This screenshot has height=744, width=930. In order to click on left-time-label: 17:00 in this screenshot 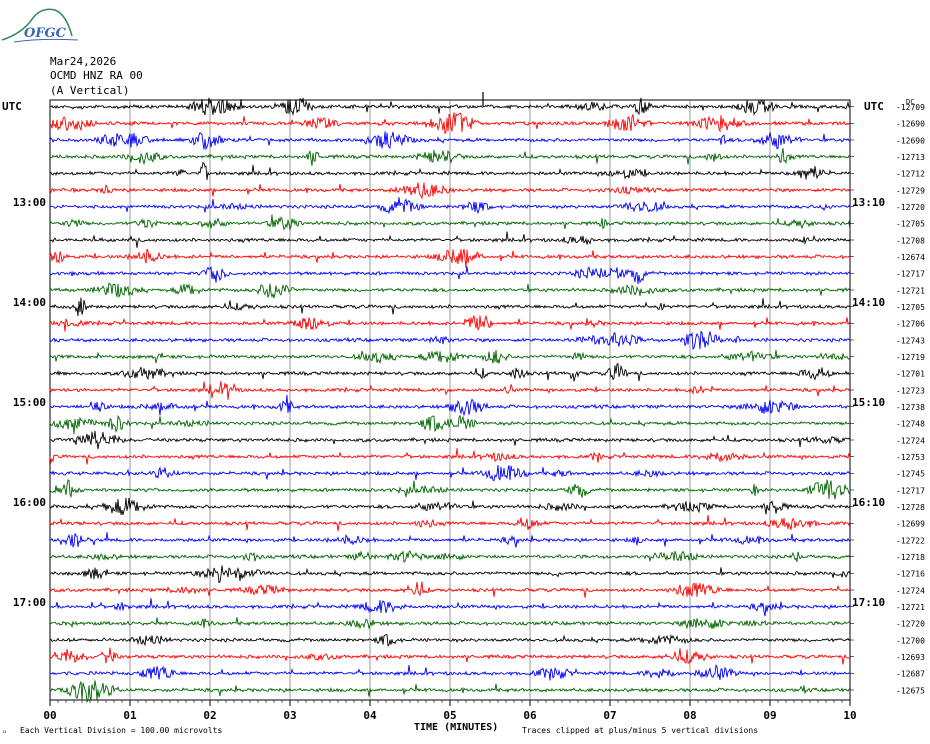, I will do `click(29, 602)`.